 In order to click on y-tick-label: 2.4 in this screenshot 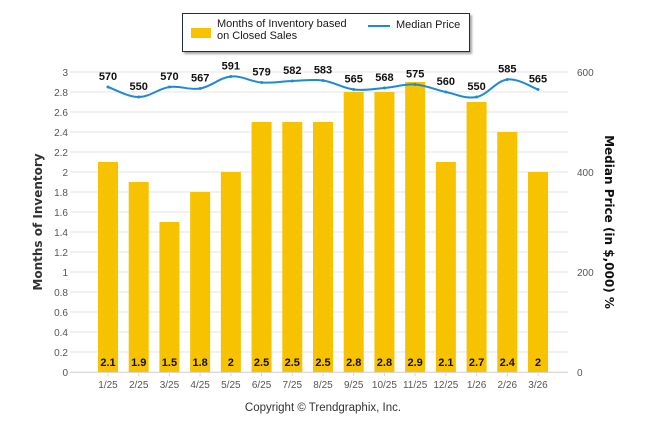, I will do `click(61, 133)`.